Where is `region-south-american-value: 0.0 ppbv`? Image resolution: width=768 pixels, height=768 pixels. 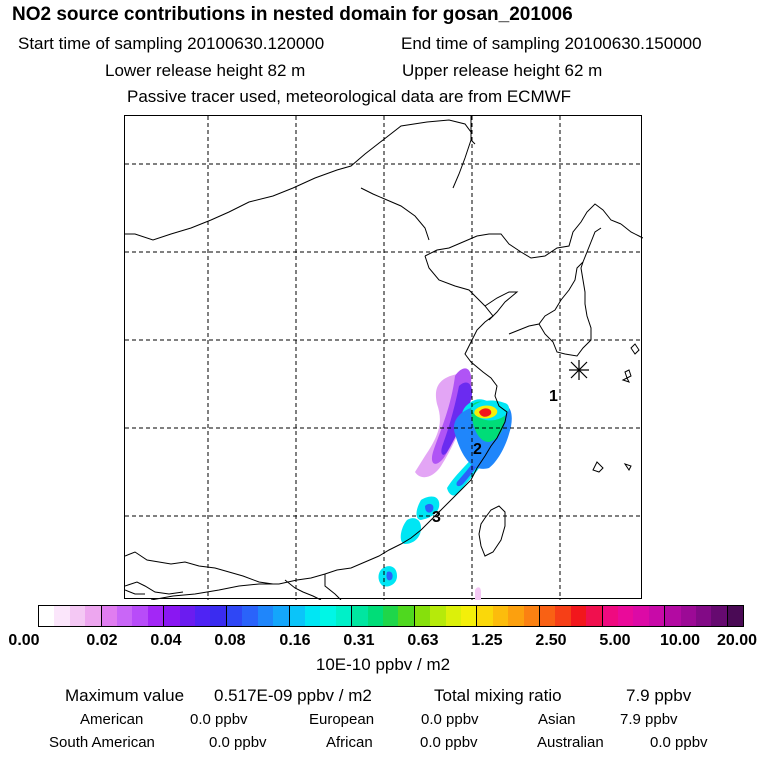
region-south-american-value: 0.0 ppbv is located at coordinates (238, 742).